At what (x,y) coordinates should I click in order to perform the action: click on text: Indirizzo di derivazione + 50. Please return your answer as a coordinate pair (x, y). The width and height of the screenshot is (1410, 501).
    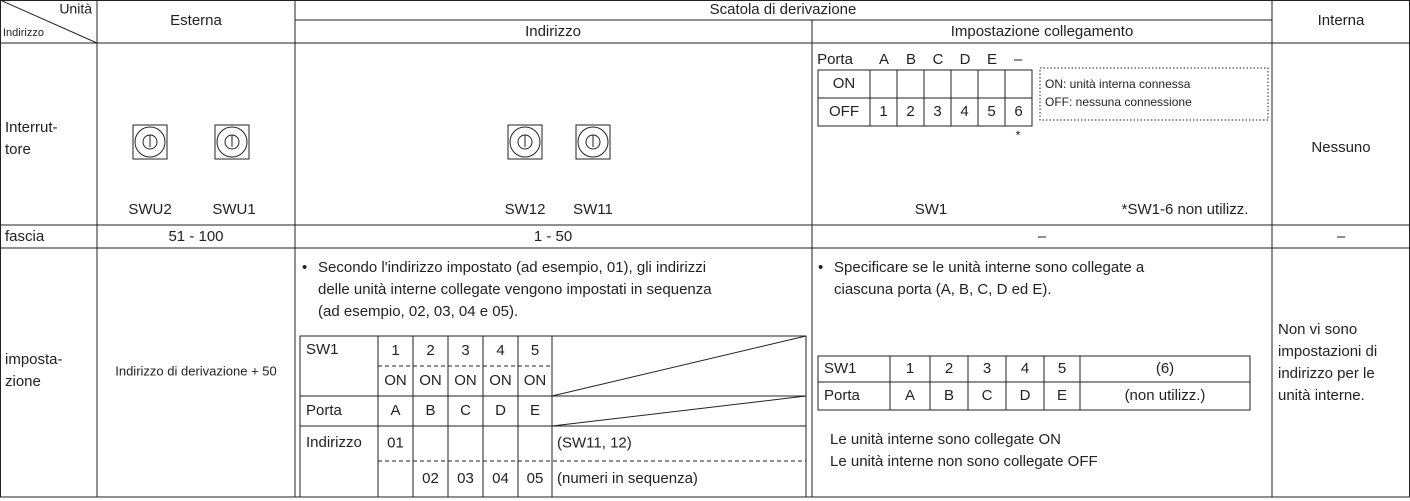
    Looking at the image, I should click on (196, 370).